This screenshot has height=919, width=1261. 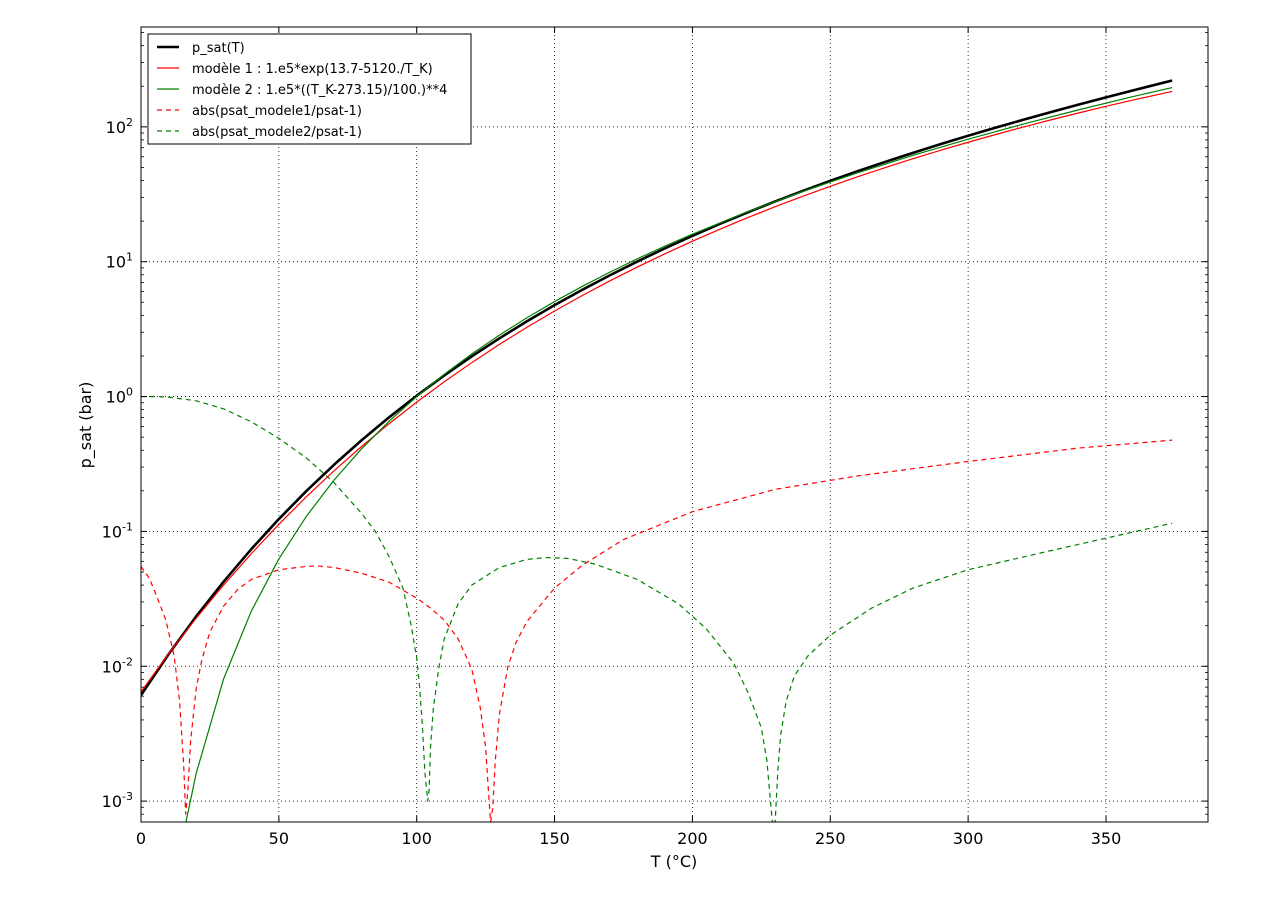 I want to click on y-tick-exponent: 1, so click(x=129, y=257).